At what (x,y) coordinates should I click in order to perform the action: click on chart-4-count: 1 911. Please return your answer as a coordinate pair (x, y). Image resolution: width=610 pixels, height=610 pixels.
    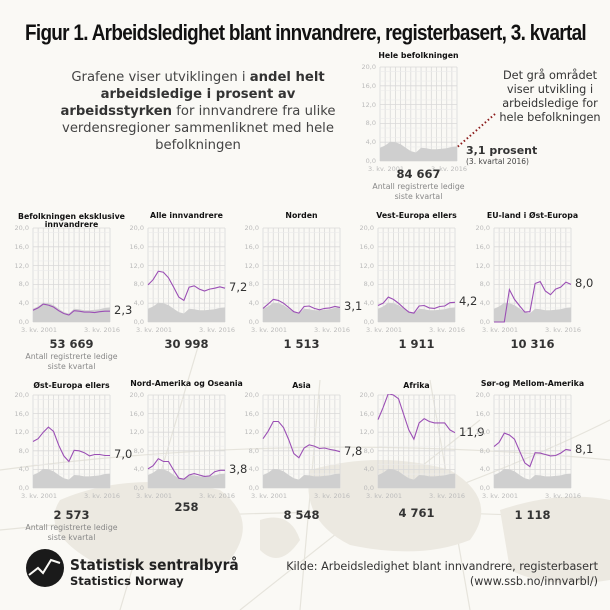
    Looking at the image, I should click on (416, 344).